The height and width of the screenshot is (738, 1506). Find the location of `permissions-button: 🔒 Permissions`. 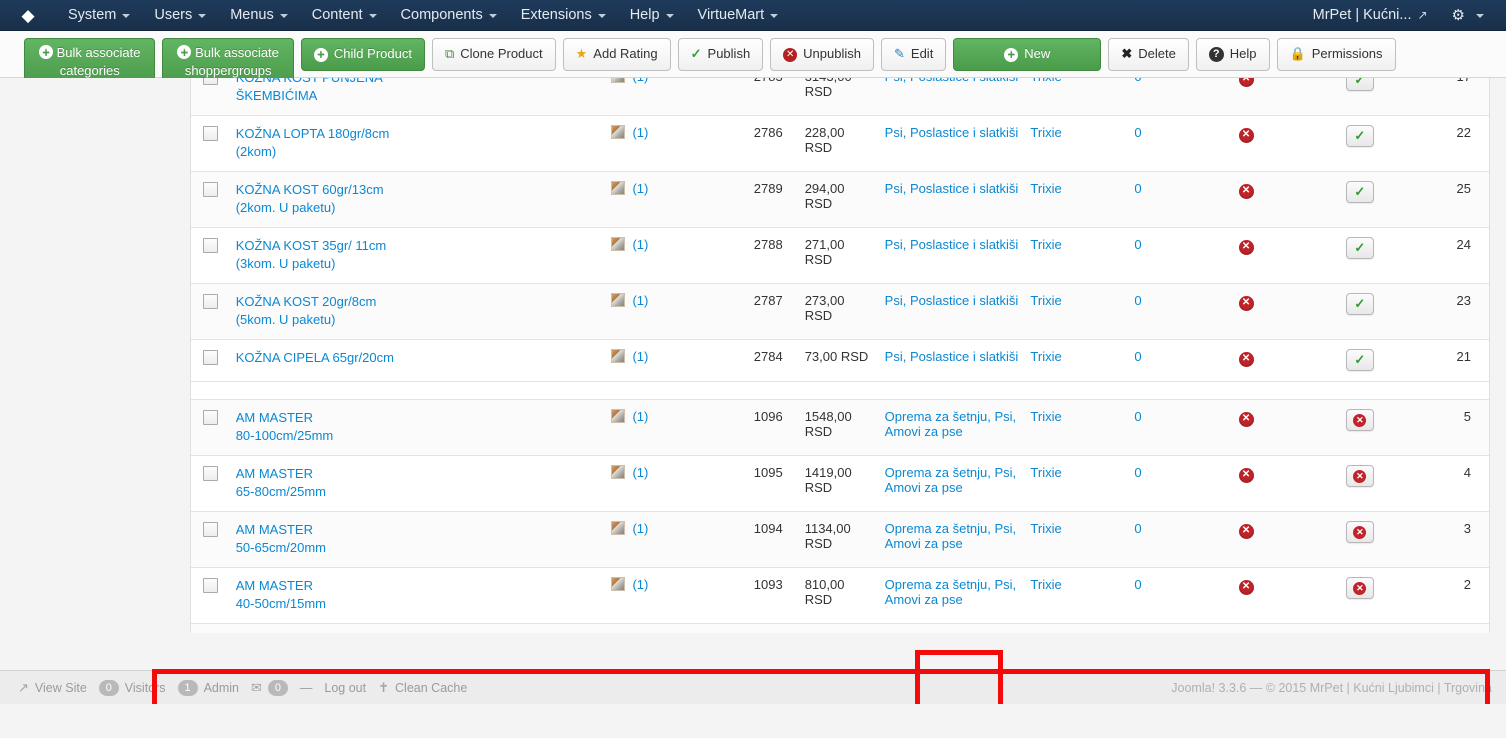

permissions-button: 🔒 Permissions is located at coordinates (1336, 54).